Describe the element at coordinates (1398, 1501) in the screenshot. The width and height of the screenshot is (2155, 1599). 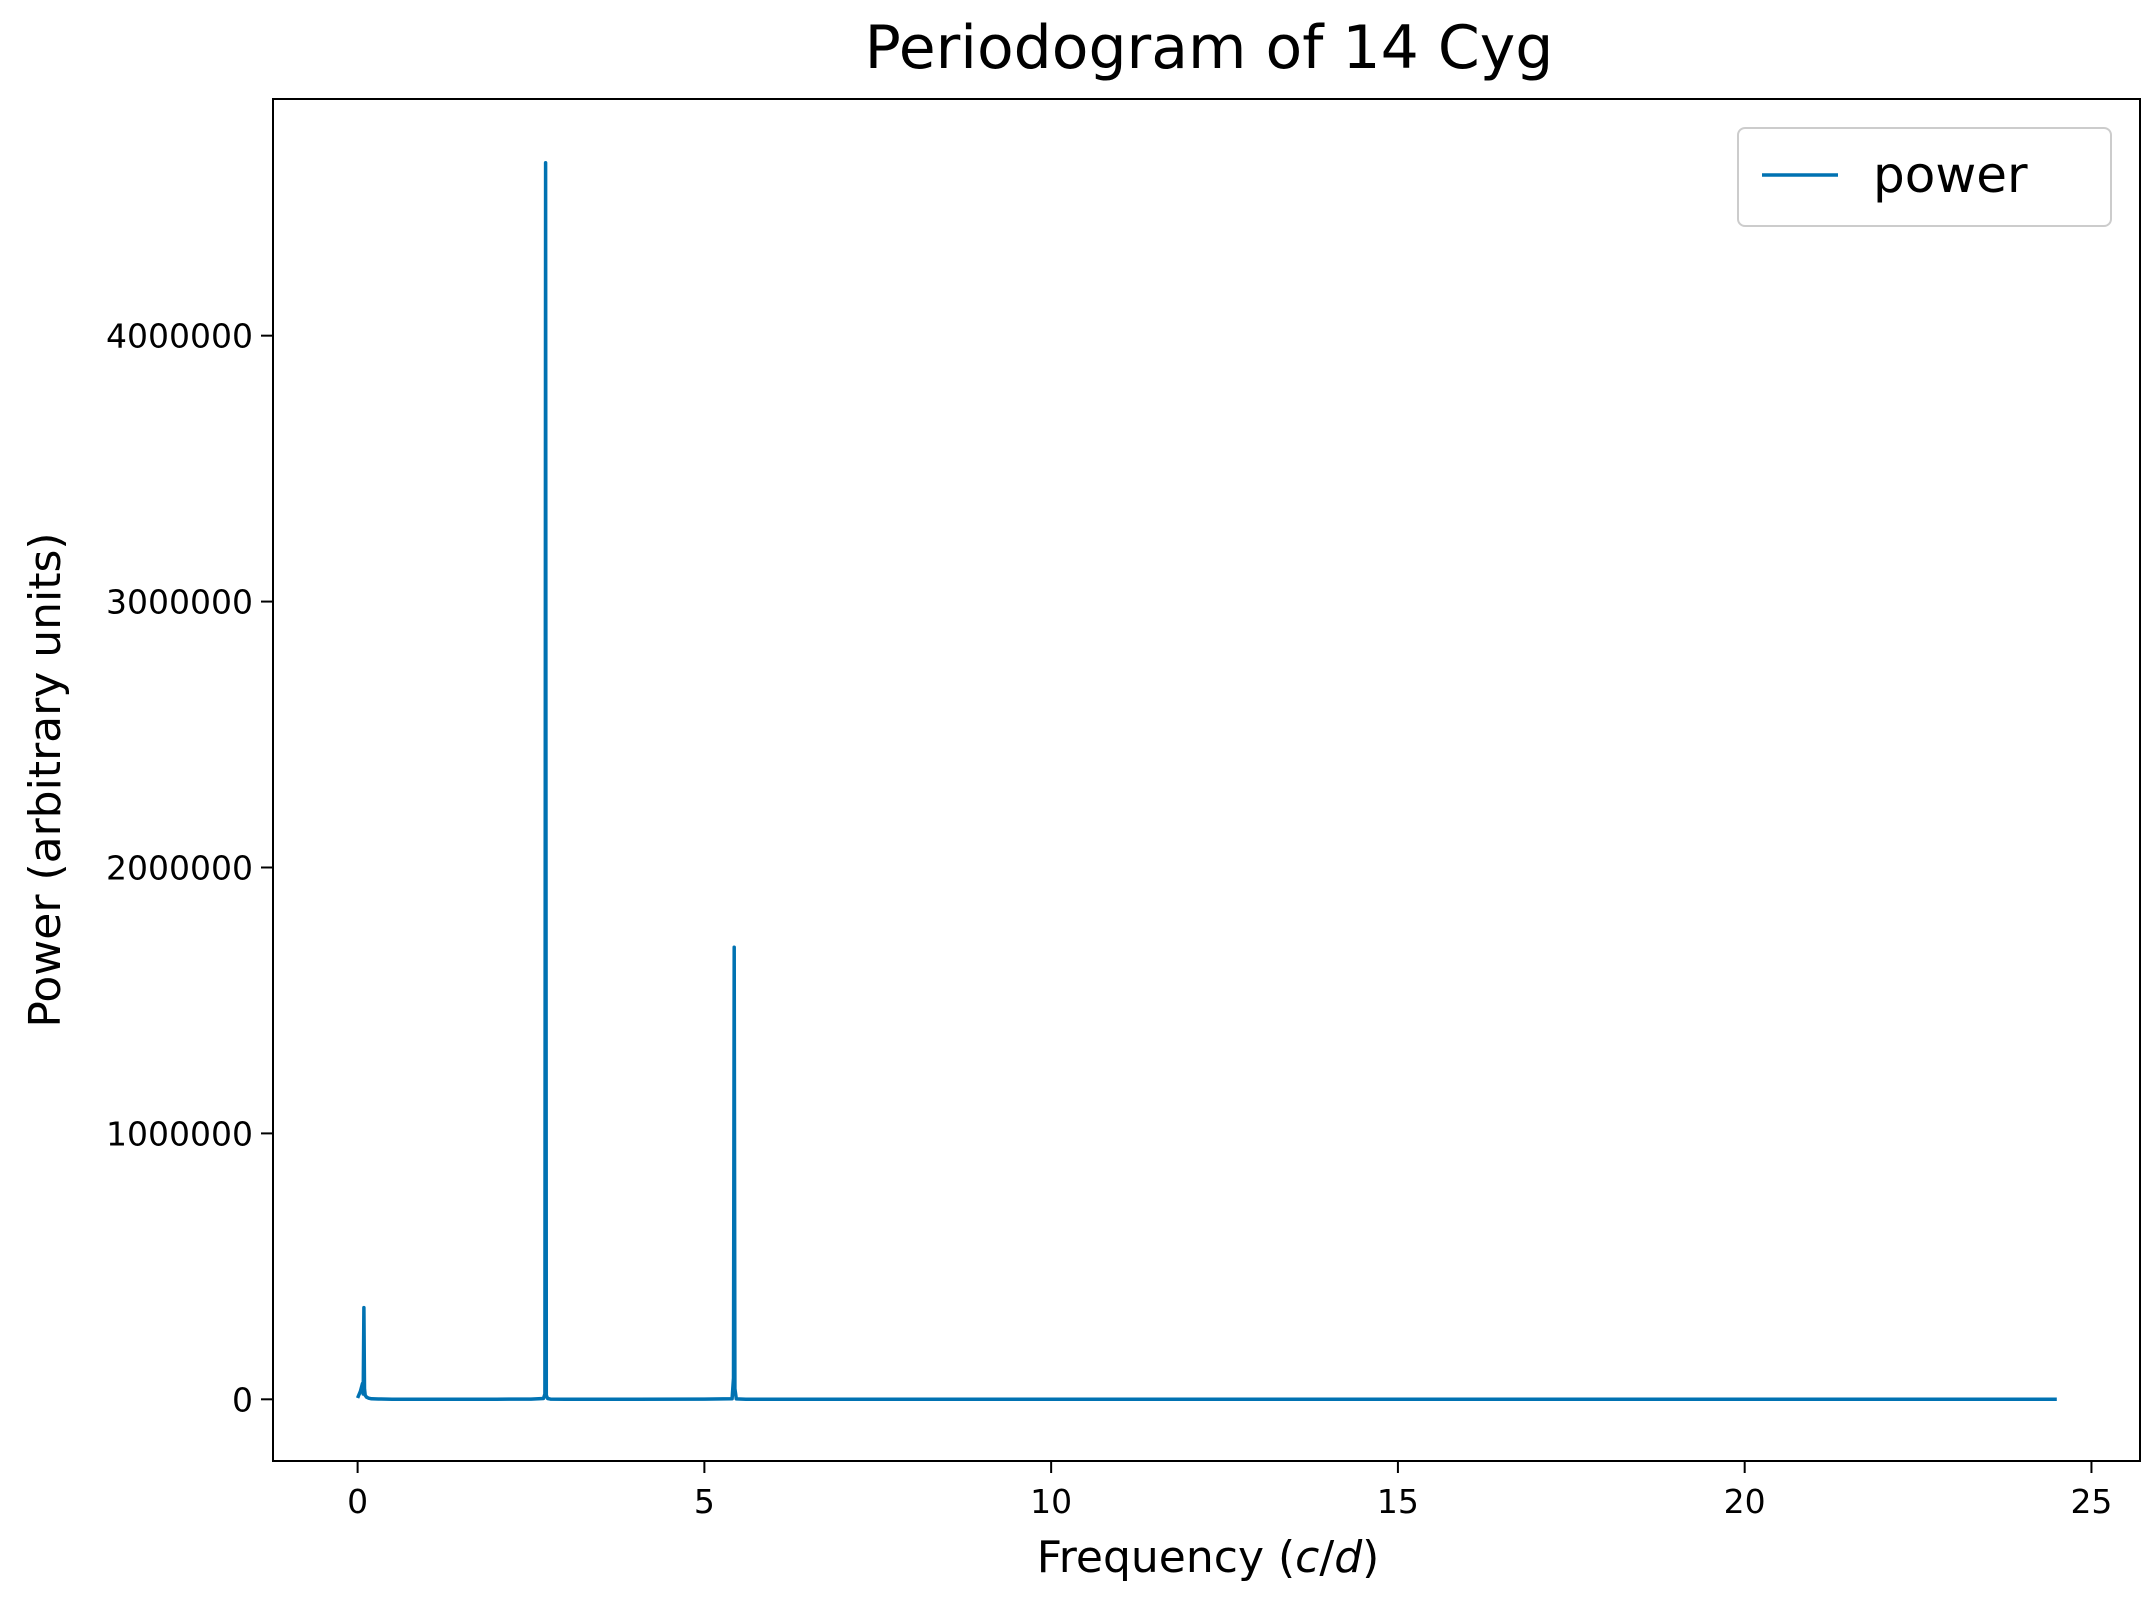
I see `x-tick-label: 15` at that location.